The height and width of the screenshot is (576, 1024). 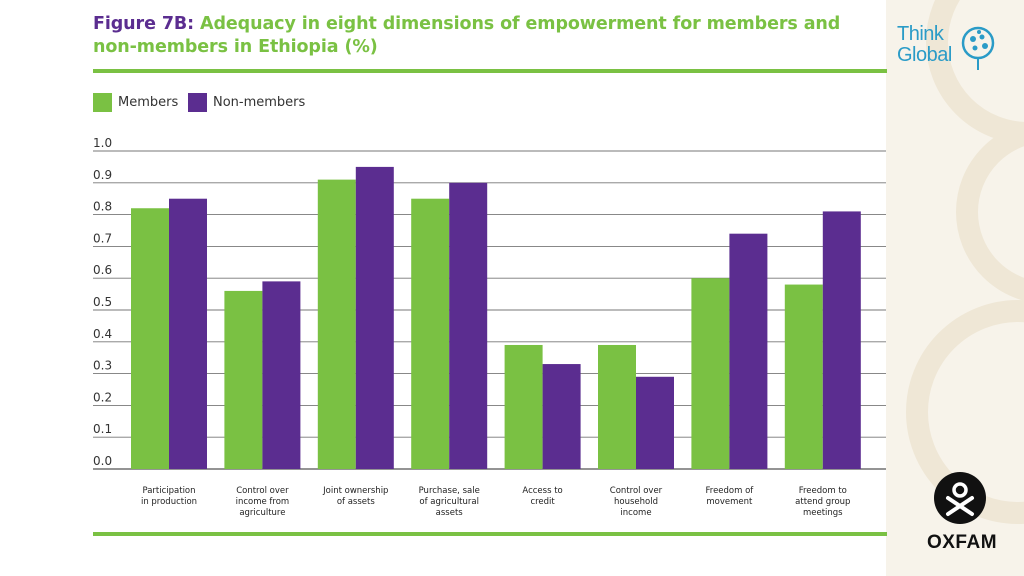 I want to click on x-category-label-0: Participation in production, so click(x=169, y=496).